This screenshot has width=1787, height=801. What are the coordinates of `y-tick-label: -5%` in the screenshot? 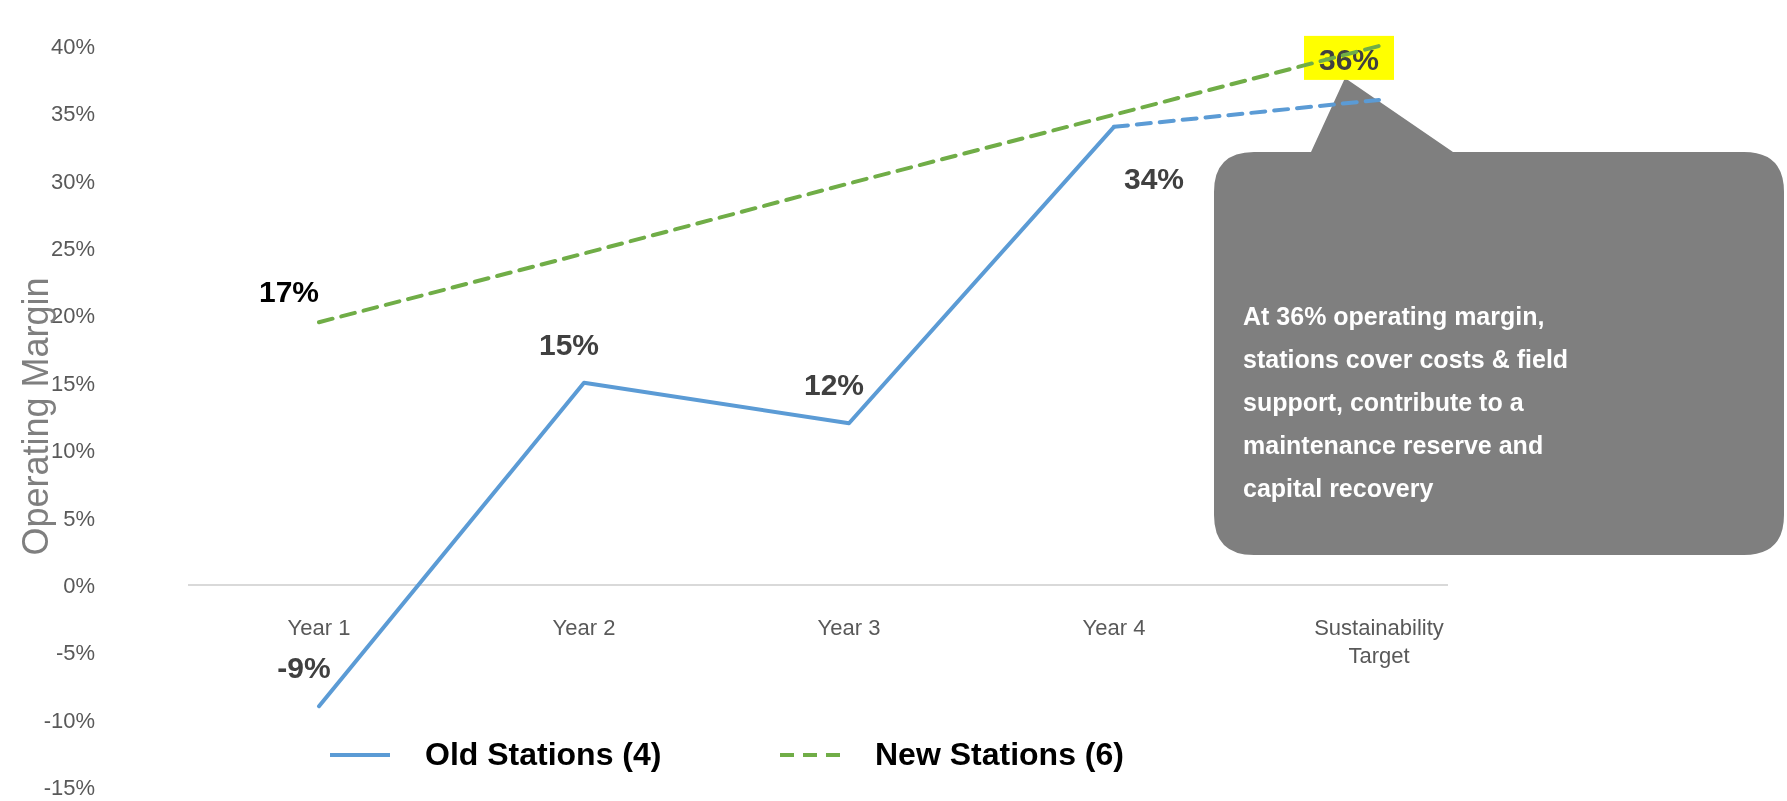 It's located at (75, 653).